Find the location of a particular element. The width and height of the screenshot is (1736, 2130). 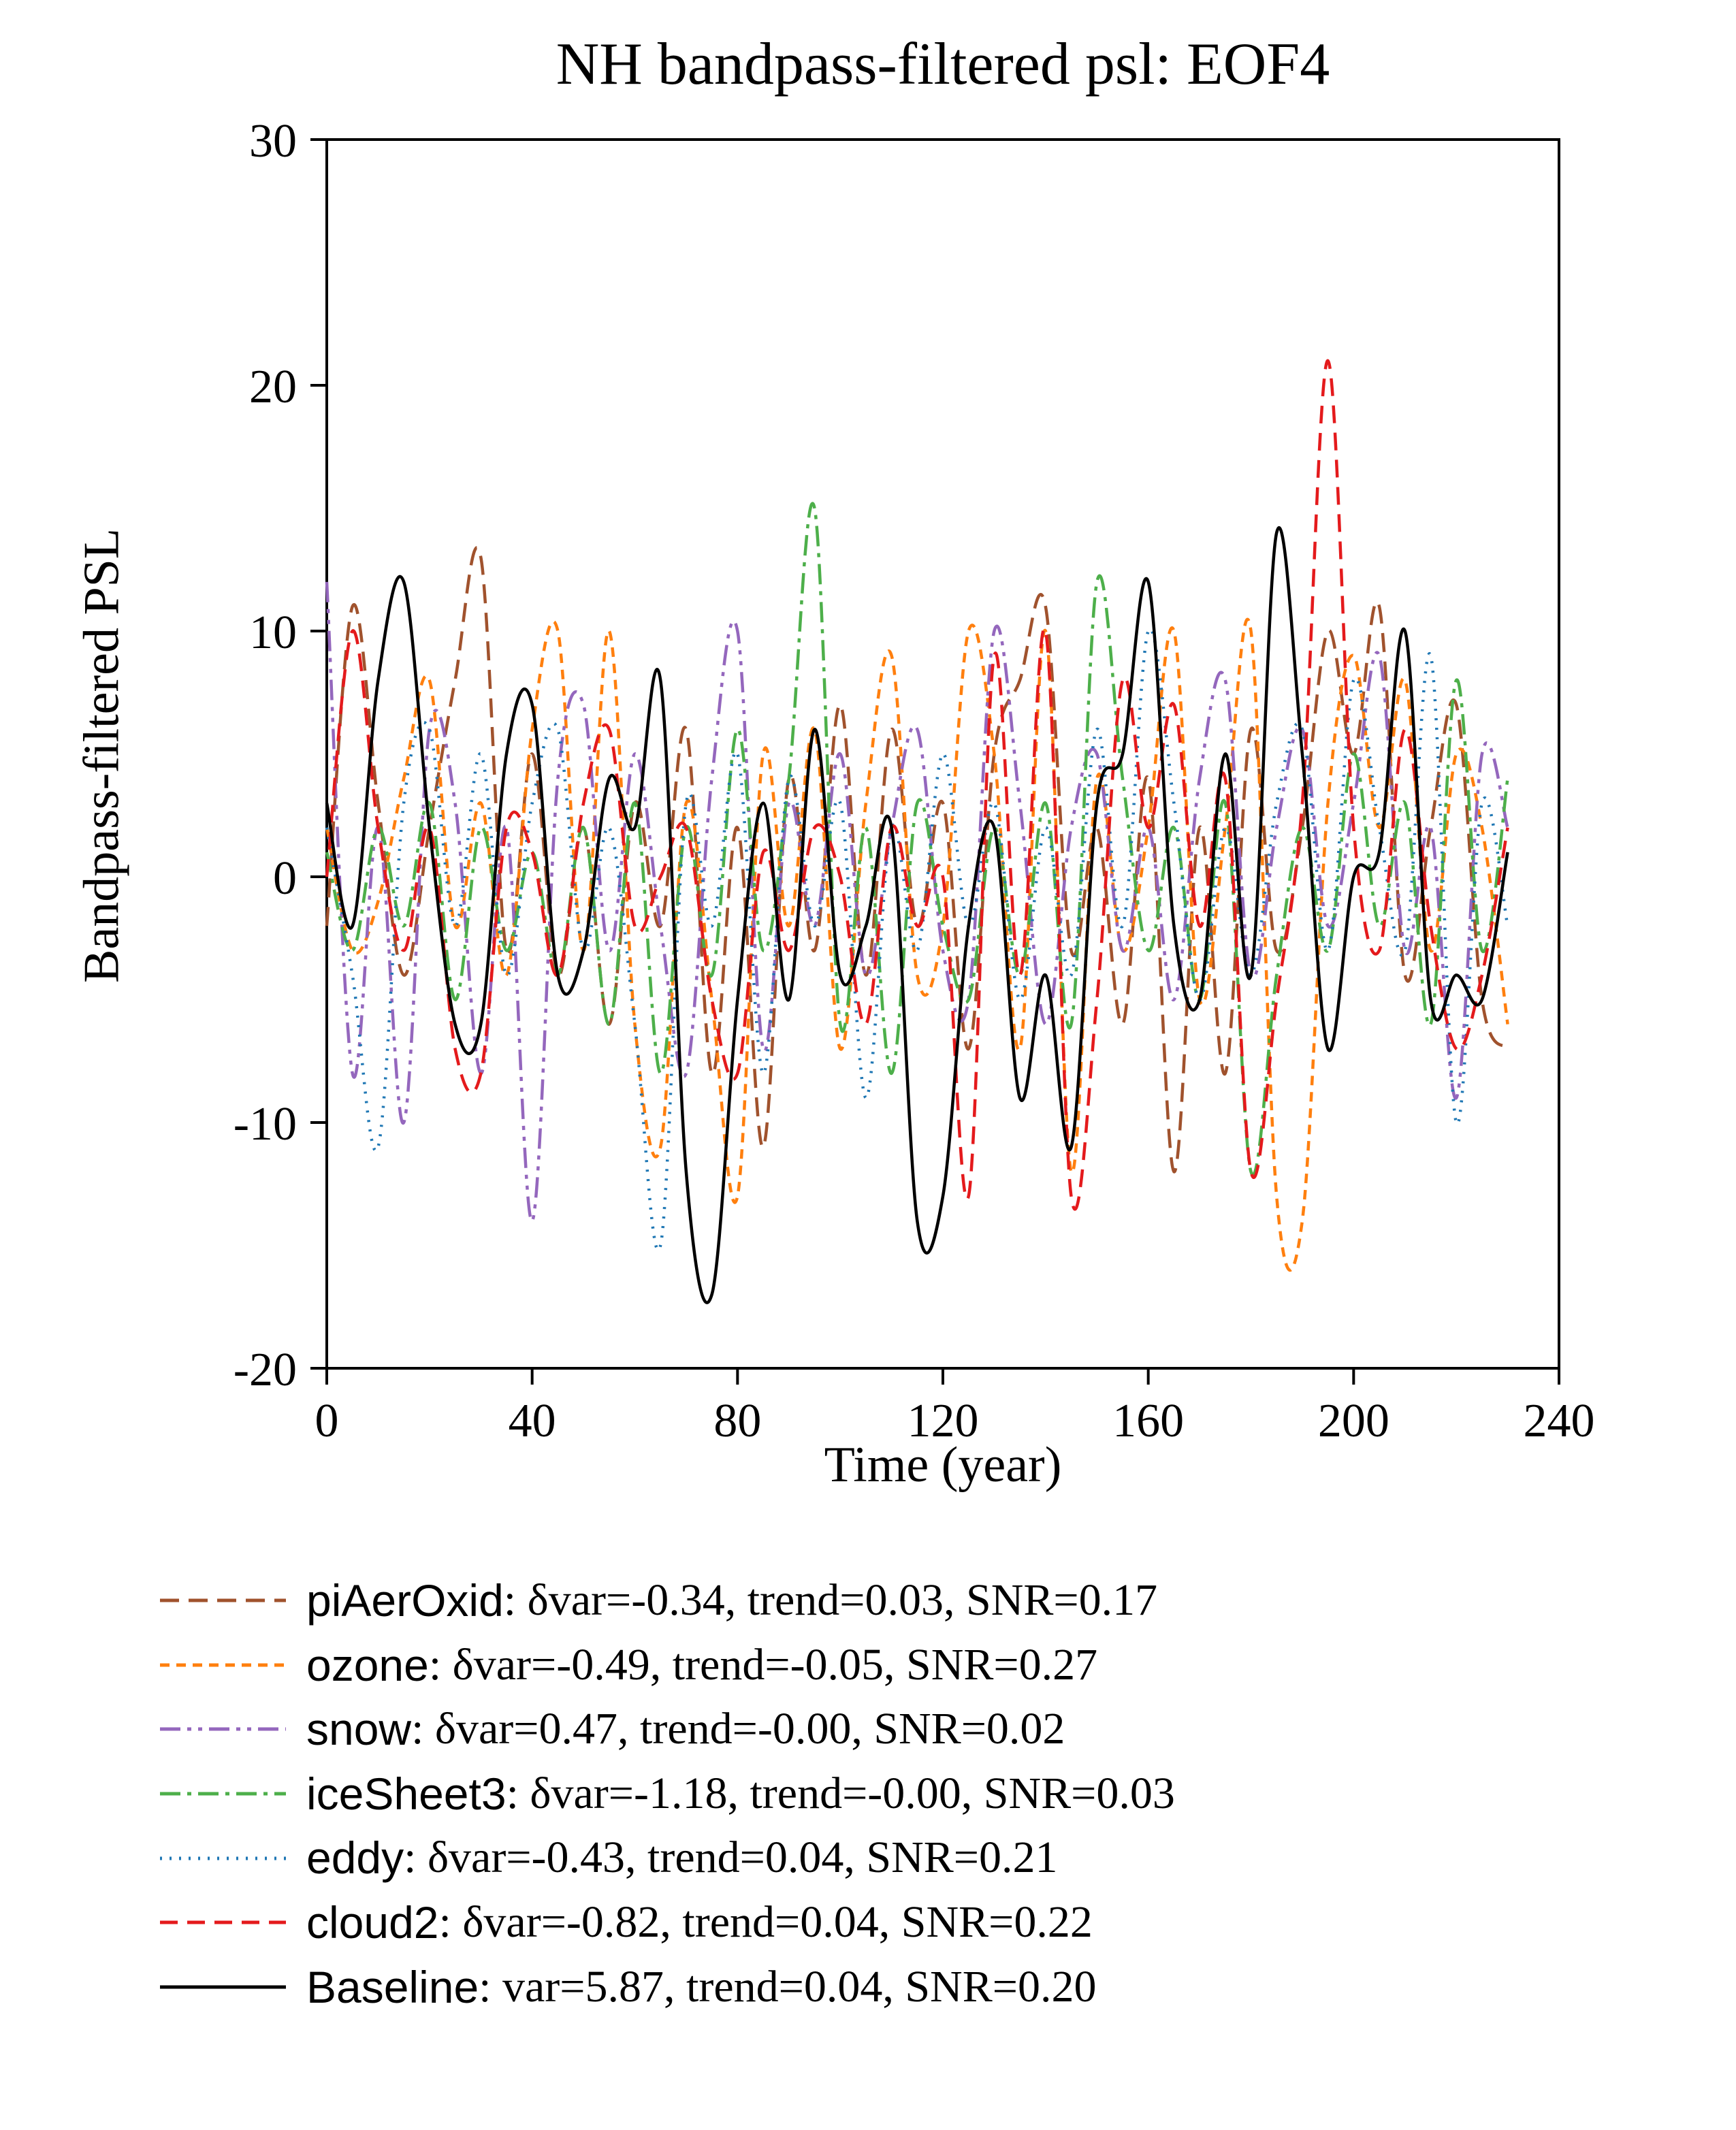

x-tick-label: 0 is located at coordinates (327, 1421).